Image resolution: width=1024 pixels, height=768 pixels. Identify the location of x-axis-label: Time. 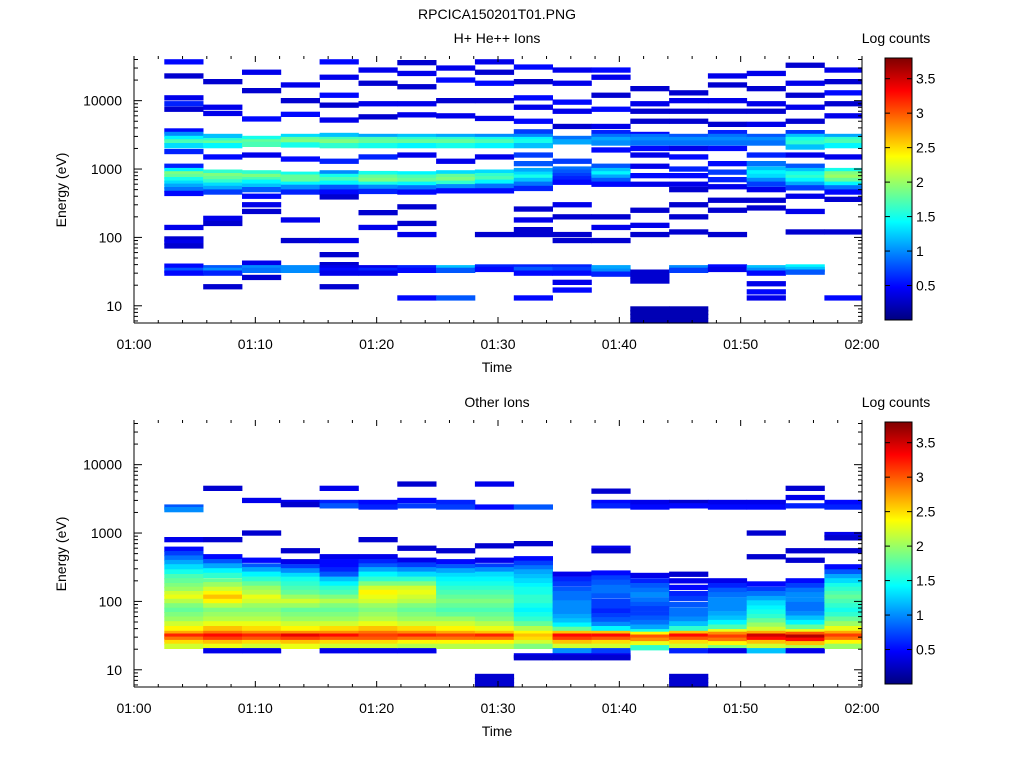
(497, 367).